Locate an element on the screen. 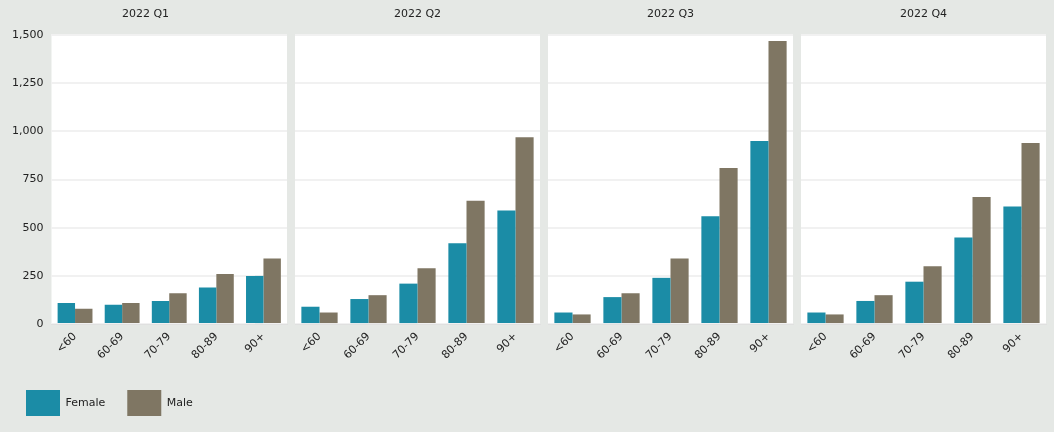 The width and height of the screenshot is (1054, 432). y-tick-label: 1,000 is located at coordinates (27, 131).